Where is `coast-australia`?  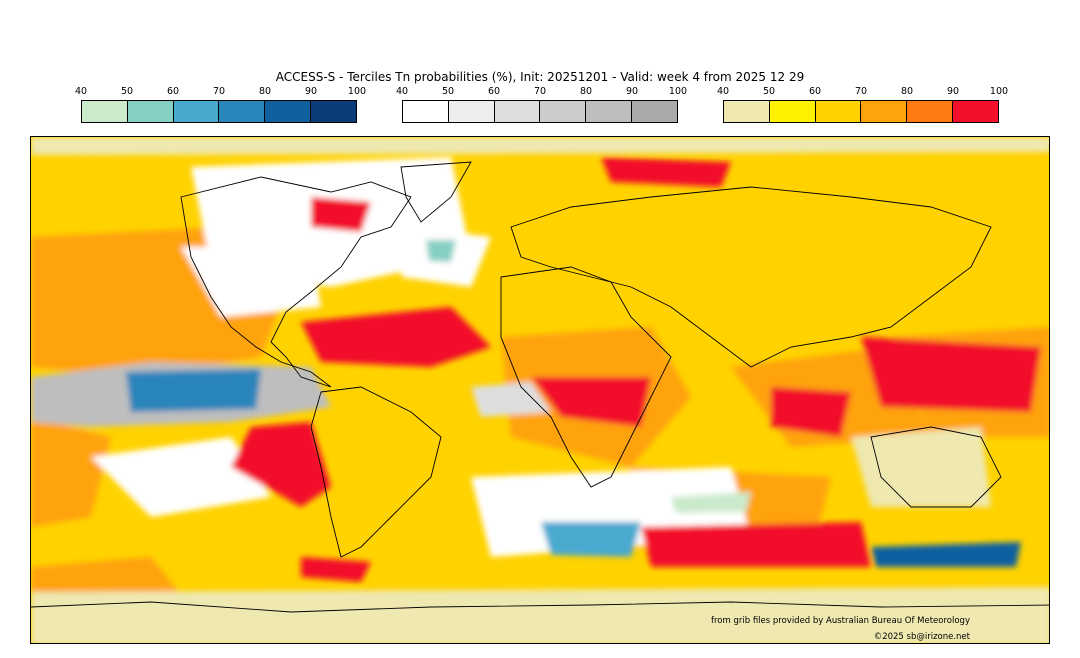
coast-australia is located at coordinates (936, 467).